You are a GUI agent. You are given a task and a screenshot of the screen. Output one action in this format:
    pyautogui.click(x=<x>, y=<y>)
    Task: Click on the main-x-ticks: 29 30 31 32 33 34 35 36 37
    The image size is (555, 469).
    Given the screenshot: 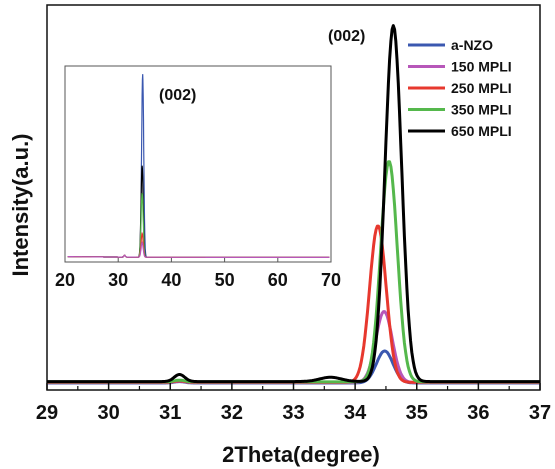 What is the action you would take?
    pyautogui.click(x=293, y=403)
    